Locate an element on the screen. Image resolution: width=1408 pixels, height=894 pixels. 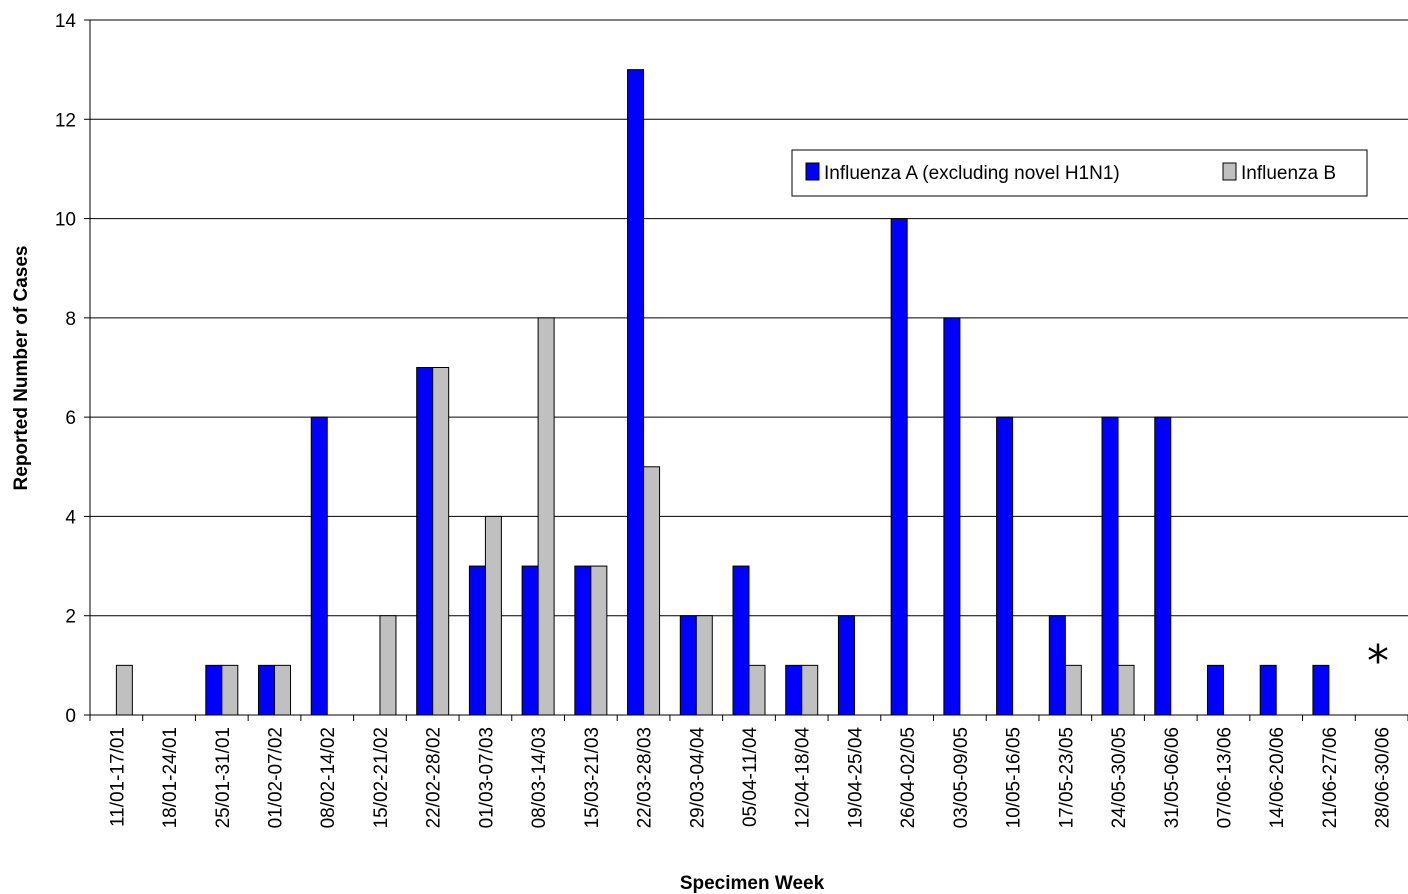
x-tick-label: 29/03-04/04 is located at coordinates (697, 778).